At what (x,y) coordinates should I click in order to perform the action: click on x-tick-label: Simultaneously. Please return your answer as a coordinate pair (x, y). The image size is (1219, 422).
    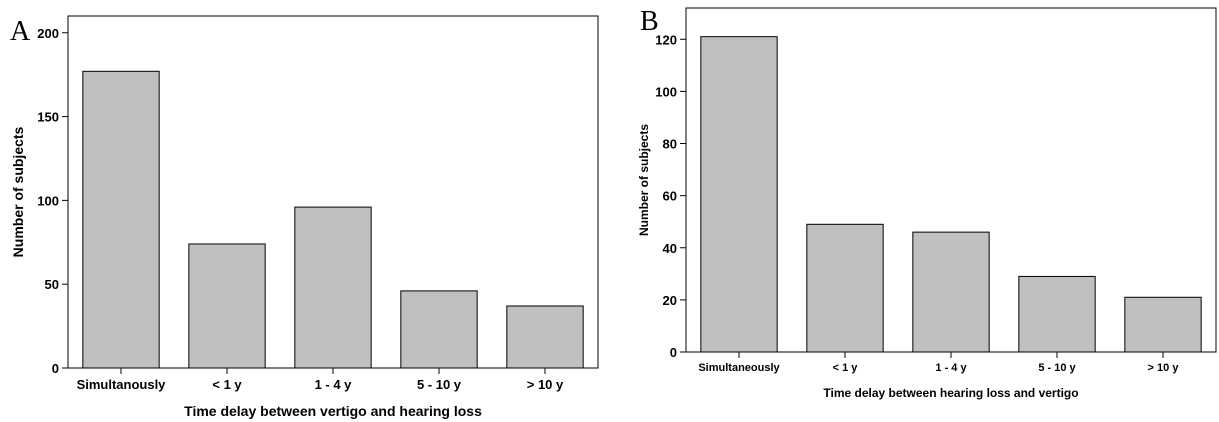
    Looking at the image, I should click on (739, 368).